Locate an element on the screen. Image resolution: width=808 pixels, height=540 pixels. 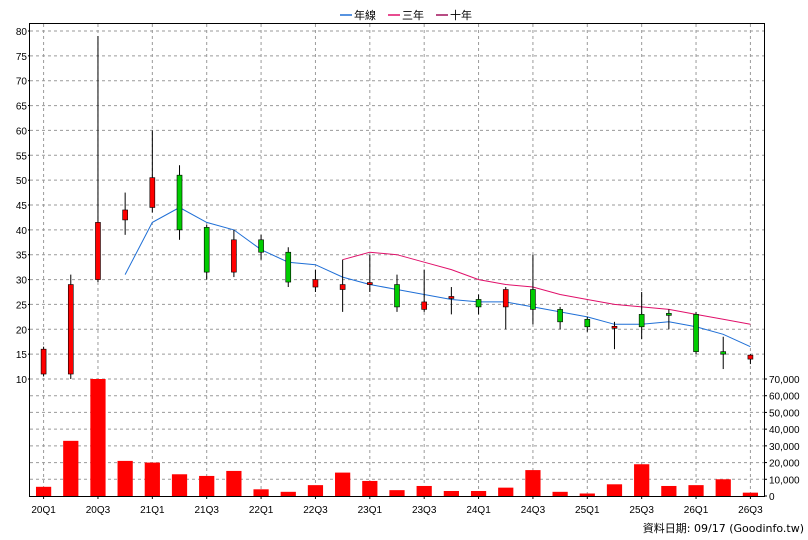
quarter-tick-label: 24Q3 is located at coordinates (533, 510).